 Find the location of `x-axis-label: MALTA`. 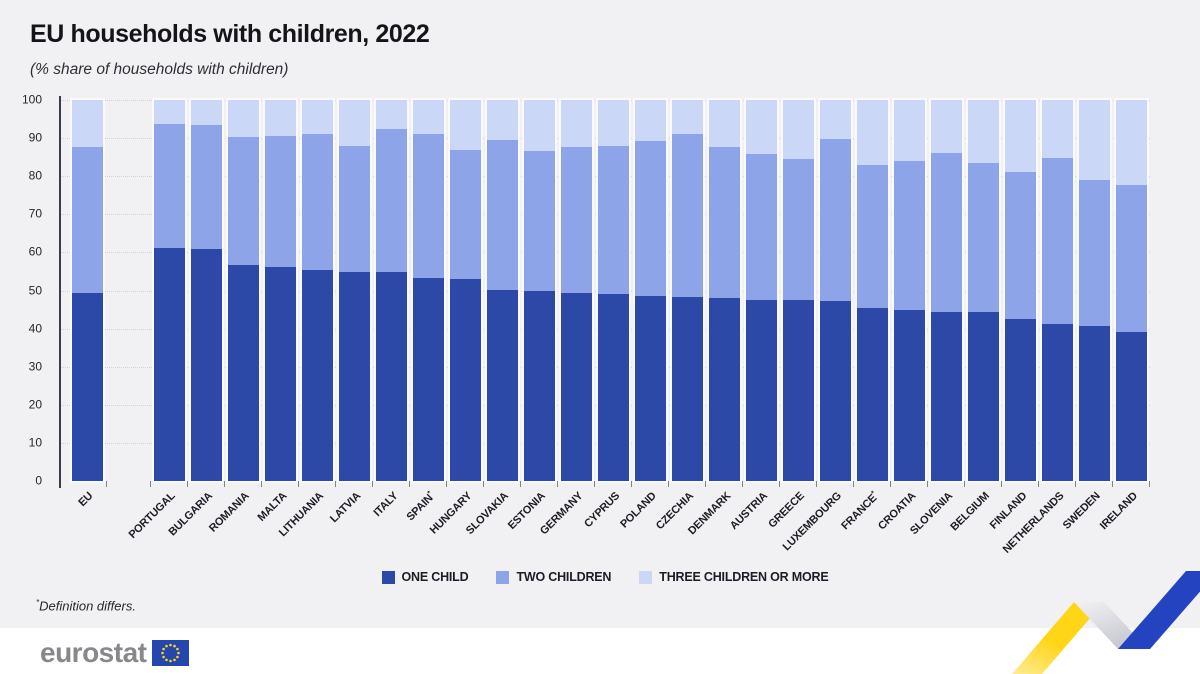

x-axis-label: MALTA is located at coordinates (272, 507).